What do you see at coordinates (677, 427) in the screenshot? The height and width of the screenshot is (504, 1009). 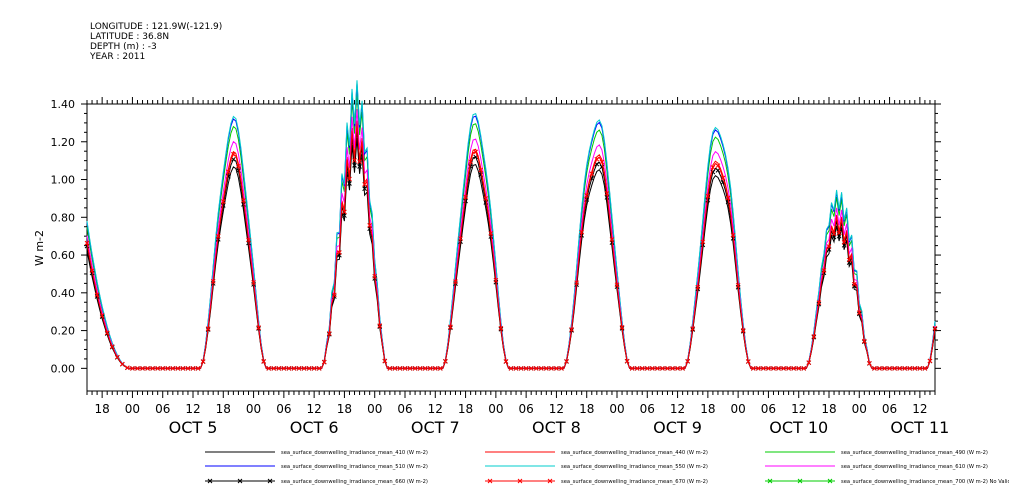 I see `x-day-label: OCT 9` at bounding box center [677, 427].